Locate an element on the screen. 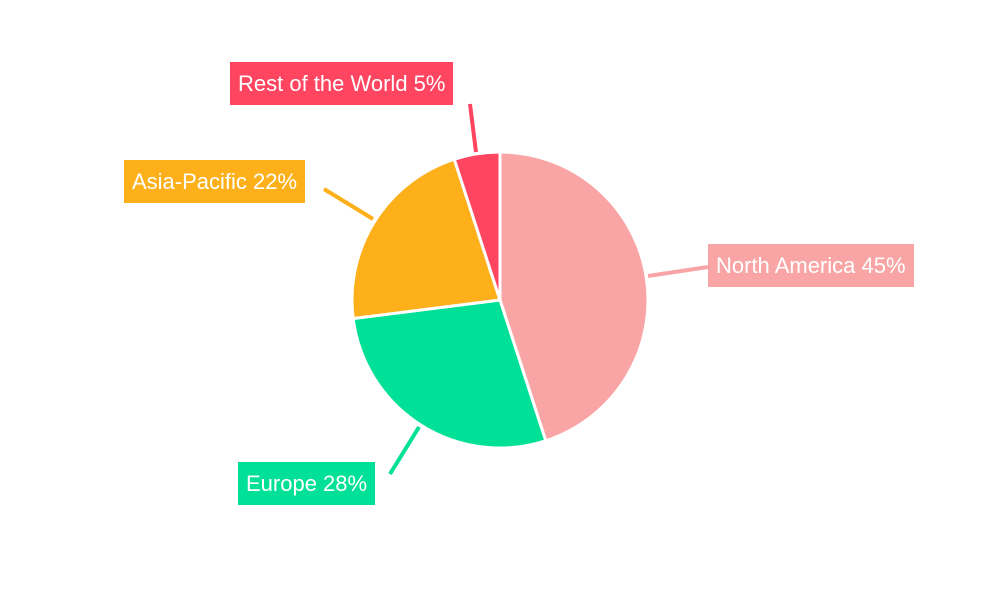 The width and height of the screenshot is (1000, 600). data-label: Europe 28% is located at coordinates (307, 483).